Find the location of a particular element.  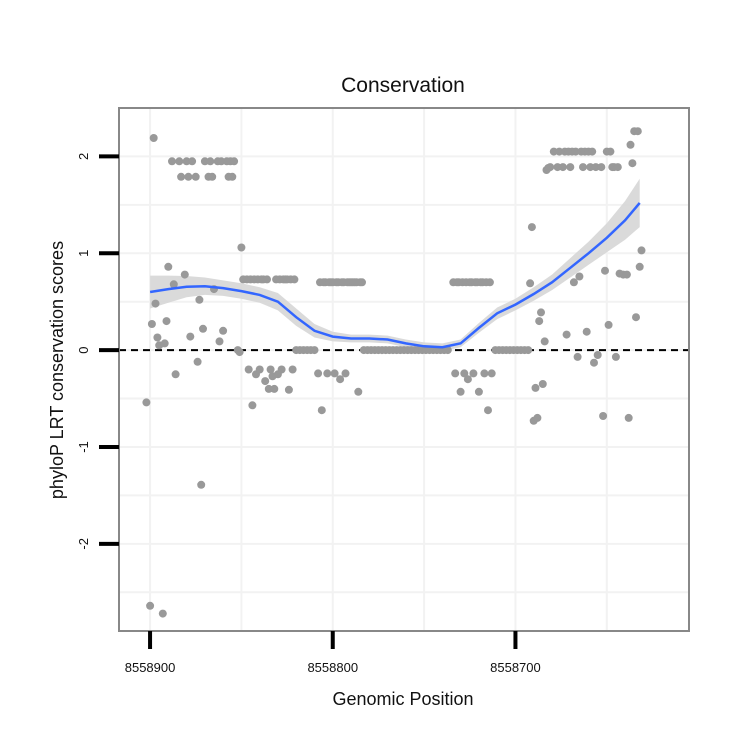

y-axis-label: phyloP LRT conservation scores is located at coordinates (57, 370).